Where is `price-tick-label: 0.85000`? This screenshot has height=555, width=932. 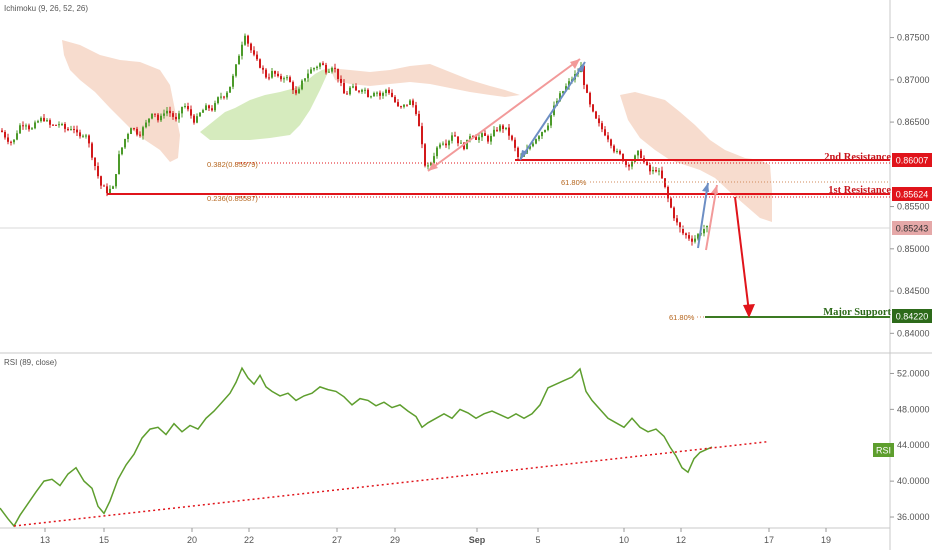
price-tick-label: 0.85000 is located at coordinates (913, 249).